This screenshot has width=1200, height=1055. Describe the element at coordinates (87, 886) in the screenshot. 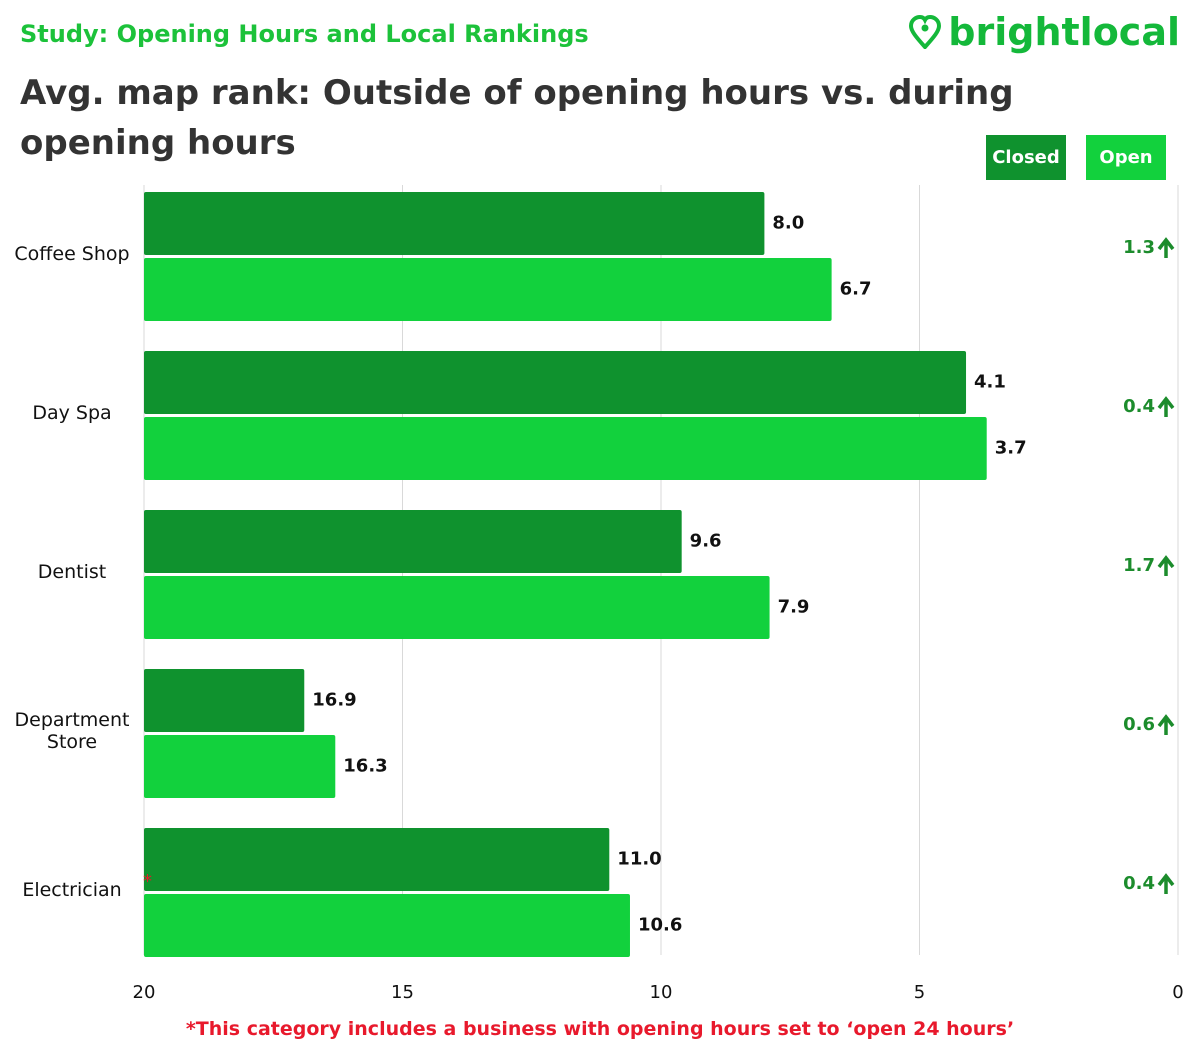

I see `y-tick-label: Electrician *` at that location.